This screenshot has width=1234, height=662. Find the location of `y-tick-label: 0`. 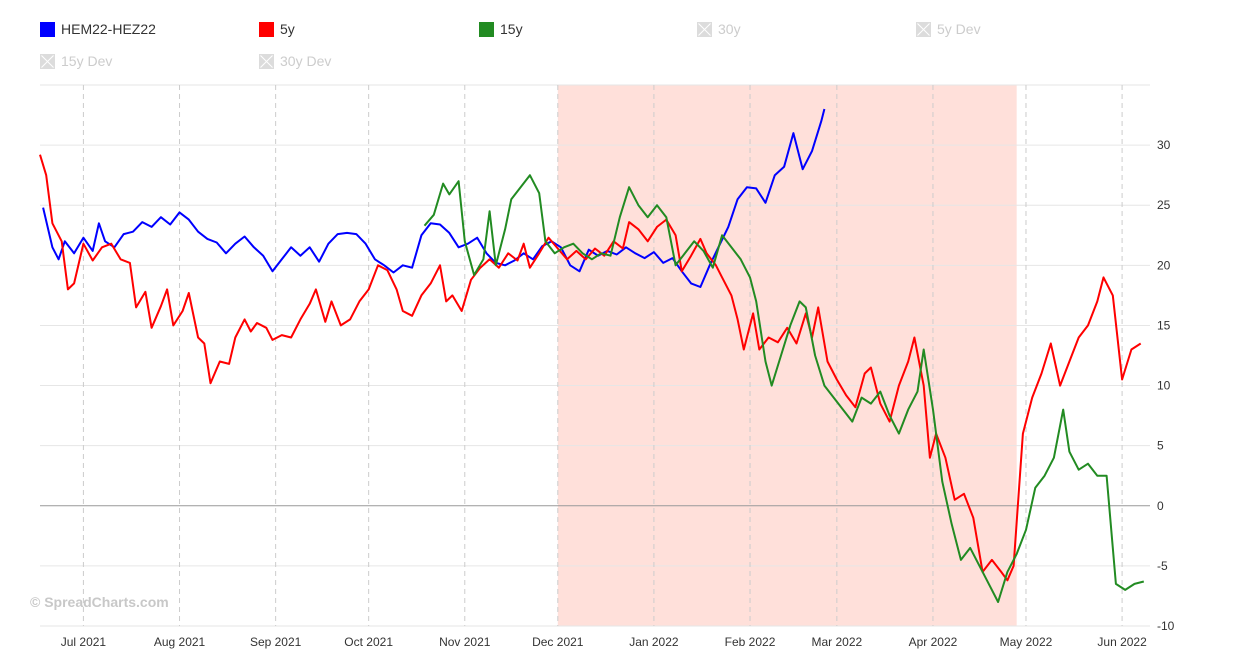

y-tick-label: 0 is located at coordinates (1160, 506).